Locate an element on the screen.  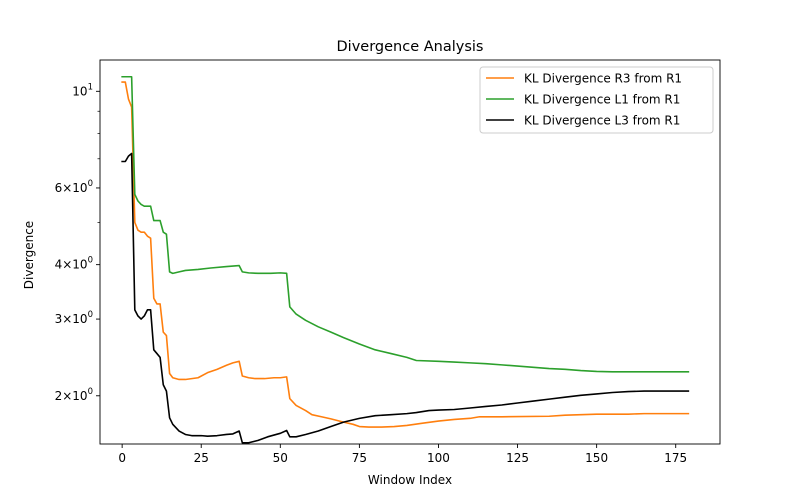
y-tick-label: 3×100 is located at coordinates (74, 318).